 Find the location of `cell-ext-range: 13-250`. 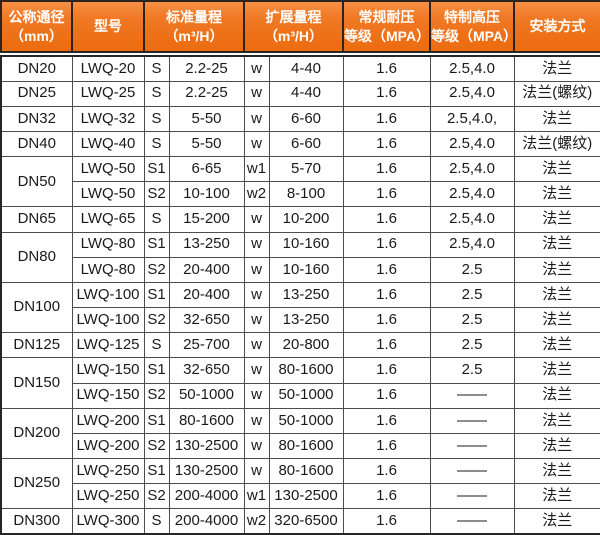

cell-ext-range: 13-250 is located at coordinates (306, 320).